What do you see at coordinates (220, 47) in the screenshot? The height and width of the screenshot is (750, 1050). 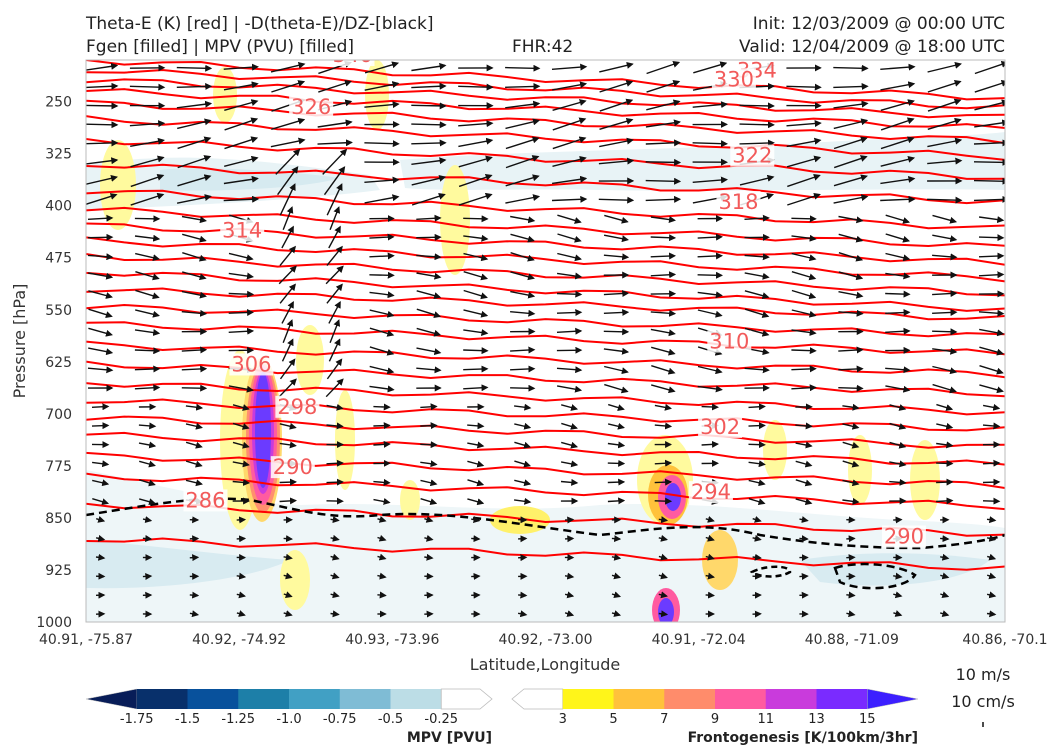 I see `title-line-2: Fgen [filled] | MPV (PVU) [filled]` at bounding box center [220, 47].